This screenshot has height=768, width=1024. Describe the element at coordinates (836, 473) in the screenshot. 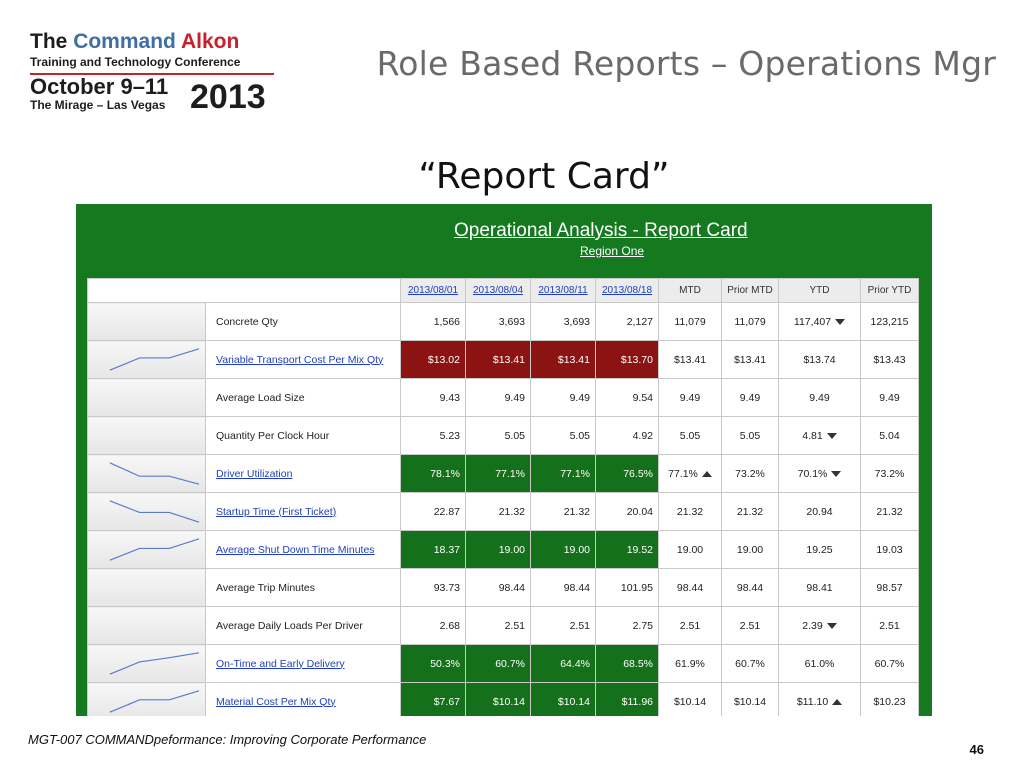

I see `trend-down-icon` at that location.